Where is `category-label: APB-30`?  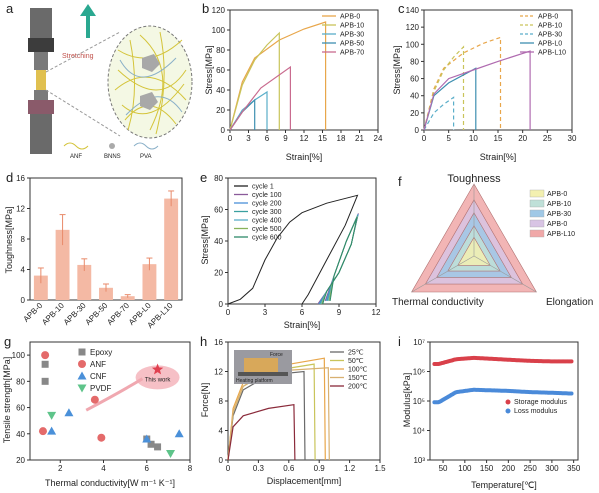 category-label: APB-30 is located at coordinates (75, 314).